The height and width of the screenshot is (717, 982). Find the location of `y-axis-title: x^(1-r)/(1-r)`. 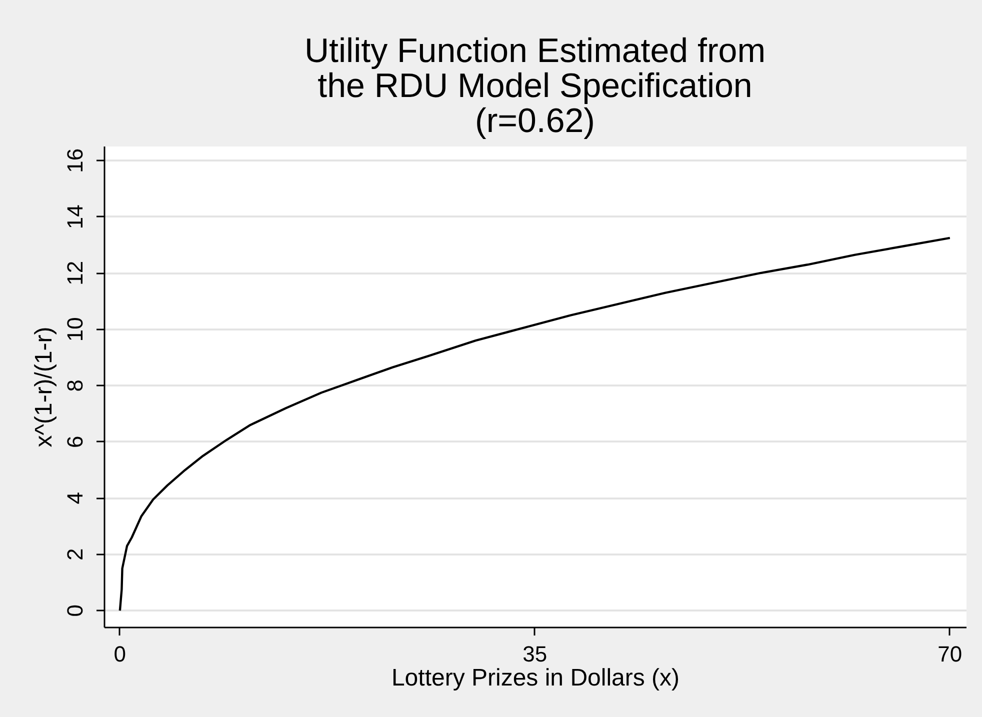

y-axis-title: x^(1-r)/(1-r) is located at coordinates (44, 387).